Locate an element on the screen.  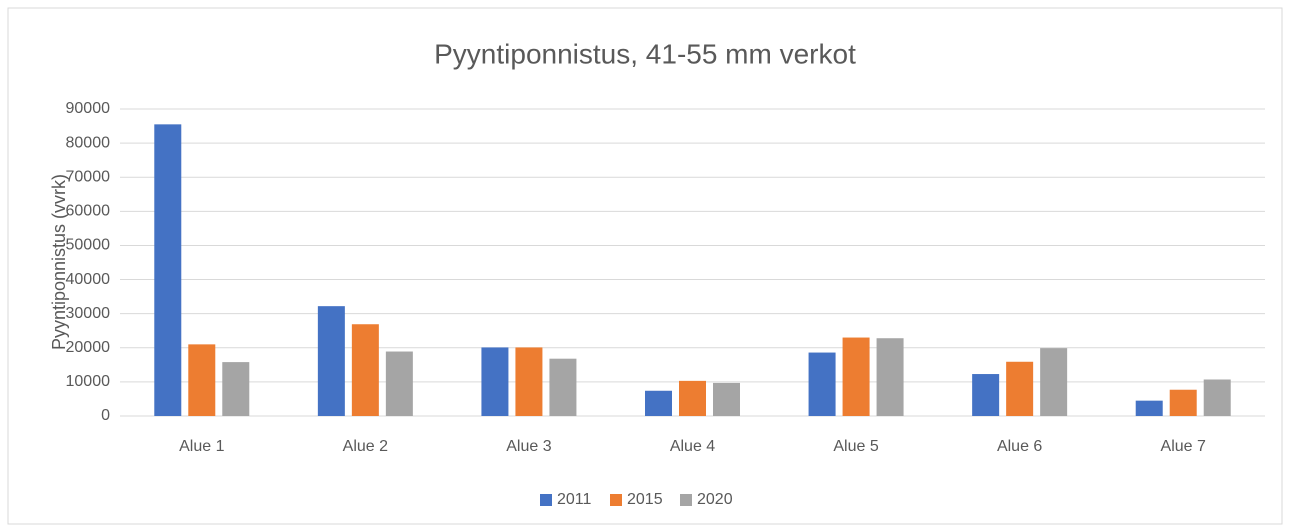
x-tick-label: Alue 7 is located at coordinates (1183, 446).